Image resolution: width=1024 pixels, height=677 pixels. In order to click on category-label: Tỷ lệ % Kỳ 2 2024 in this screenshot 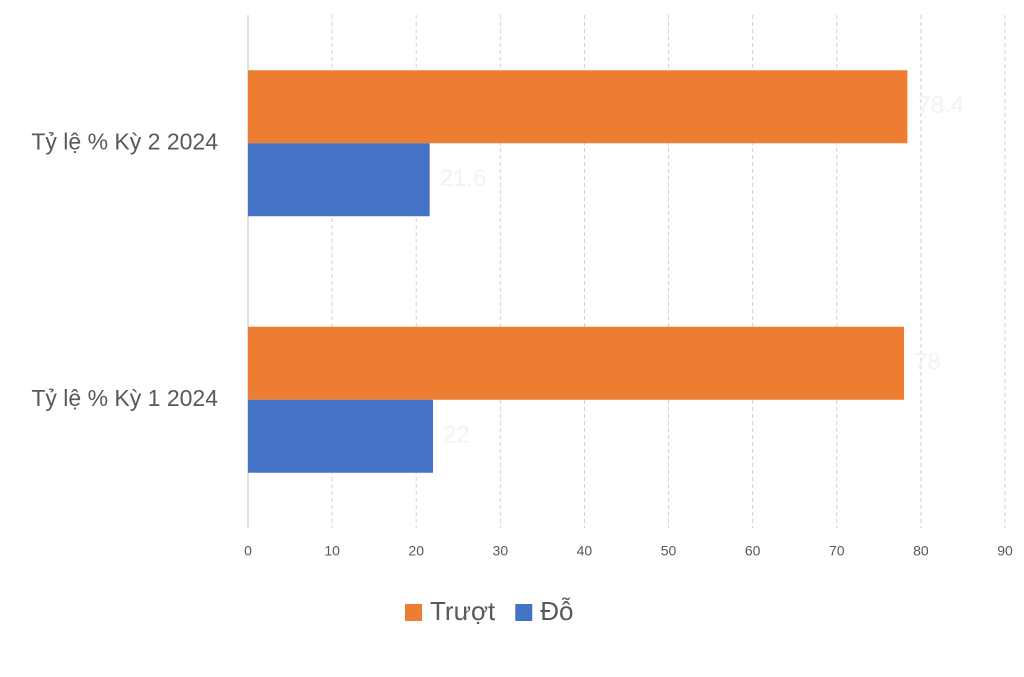, I will do `click(124, 141)`.